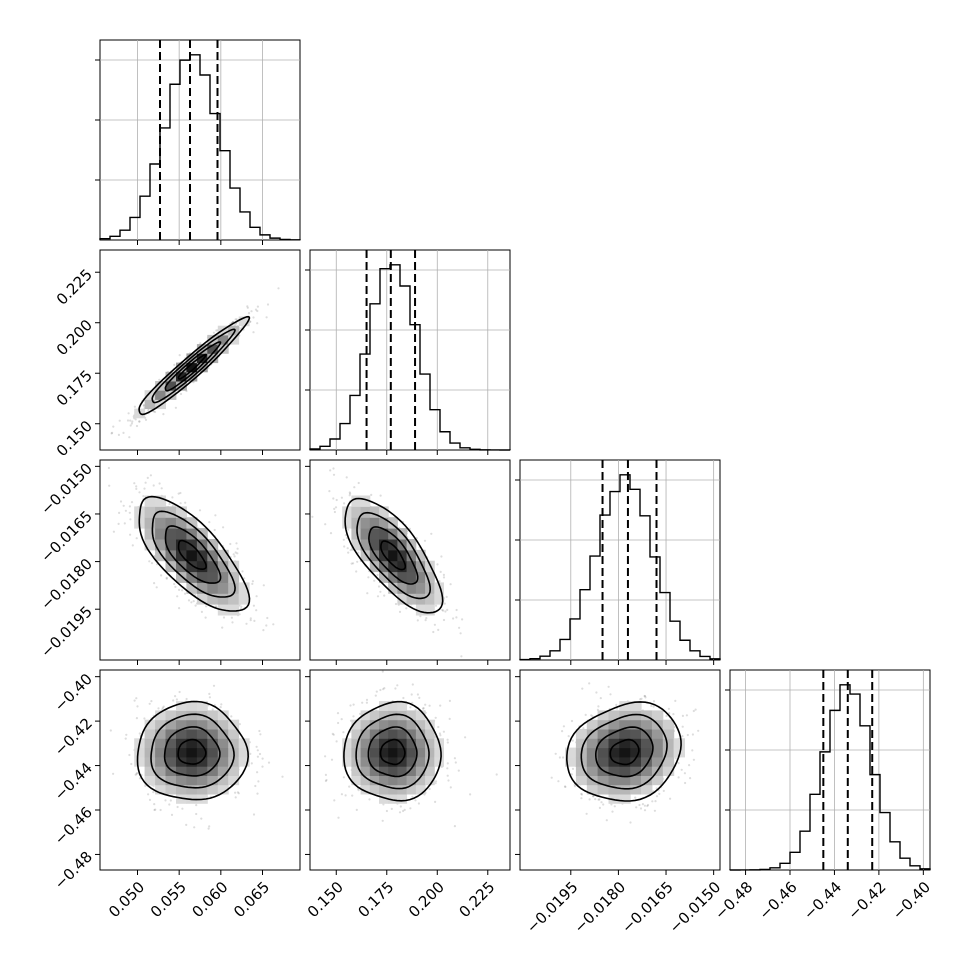 This screenshot has width=970, height=970. Describe the element at coordinates (647, 907) in the screenshot. I see `x-tick-label: −0.0165` at that location.